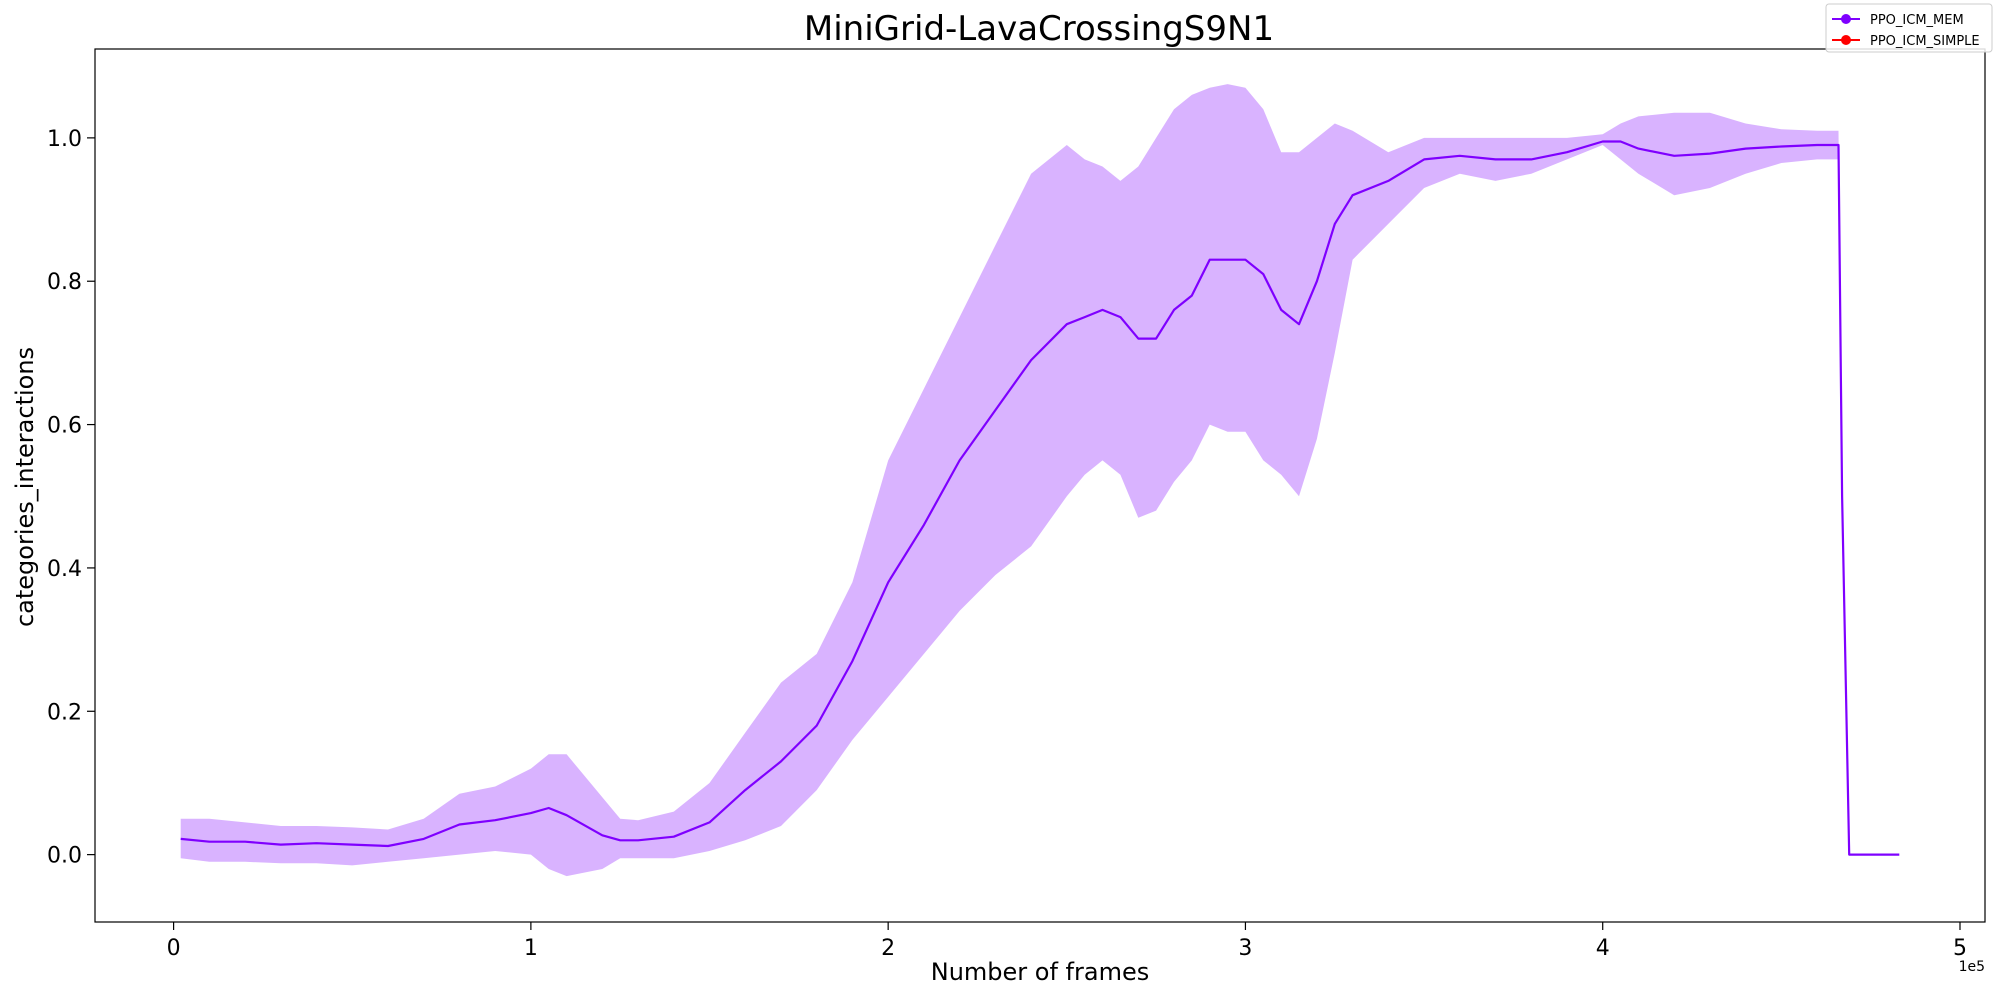 Image resolution: width=2000 pixels, height=1000 pixels. Describe the element at coordinates (64, 282) in the screenshot. I see `y-tick-label: 0.8` at that location.